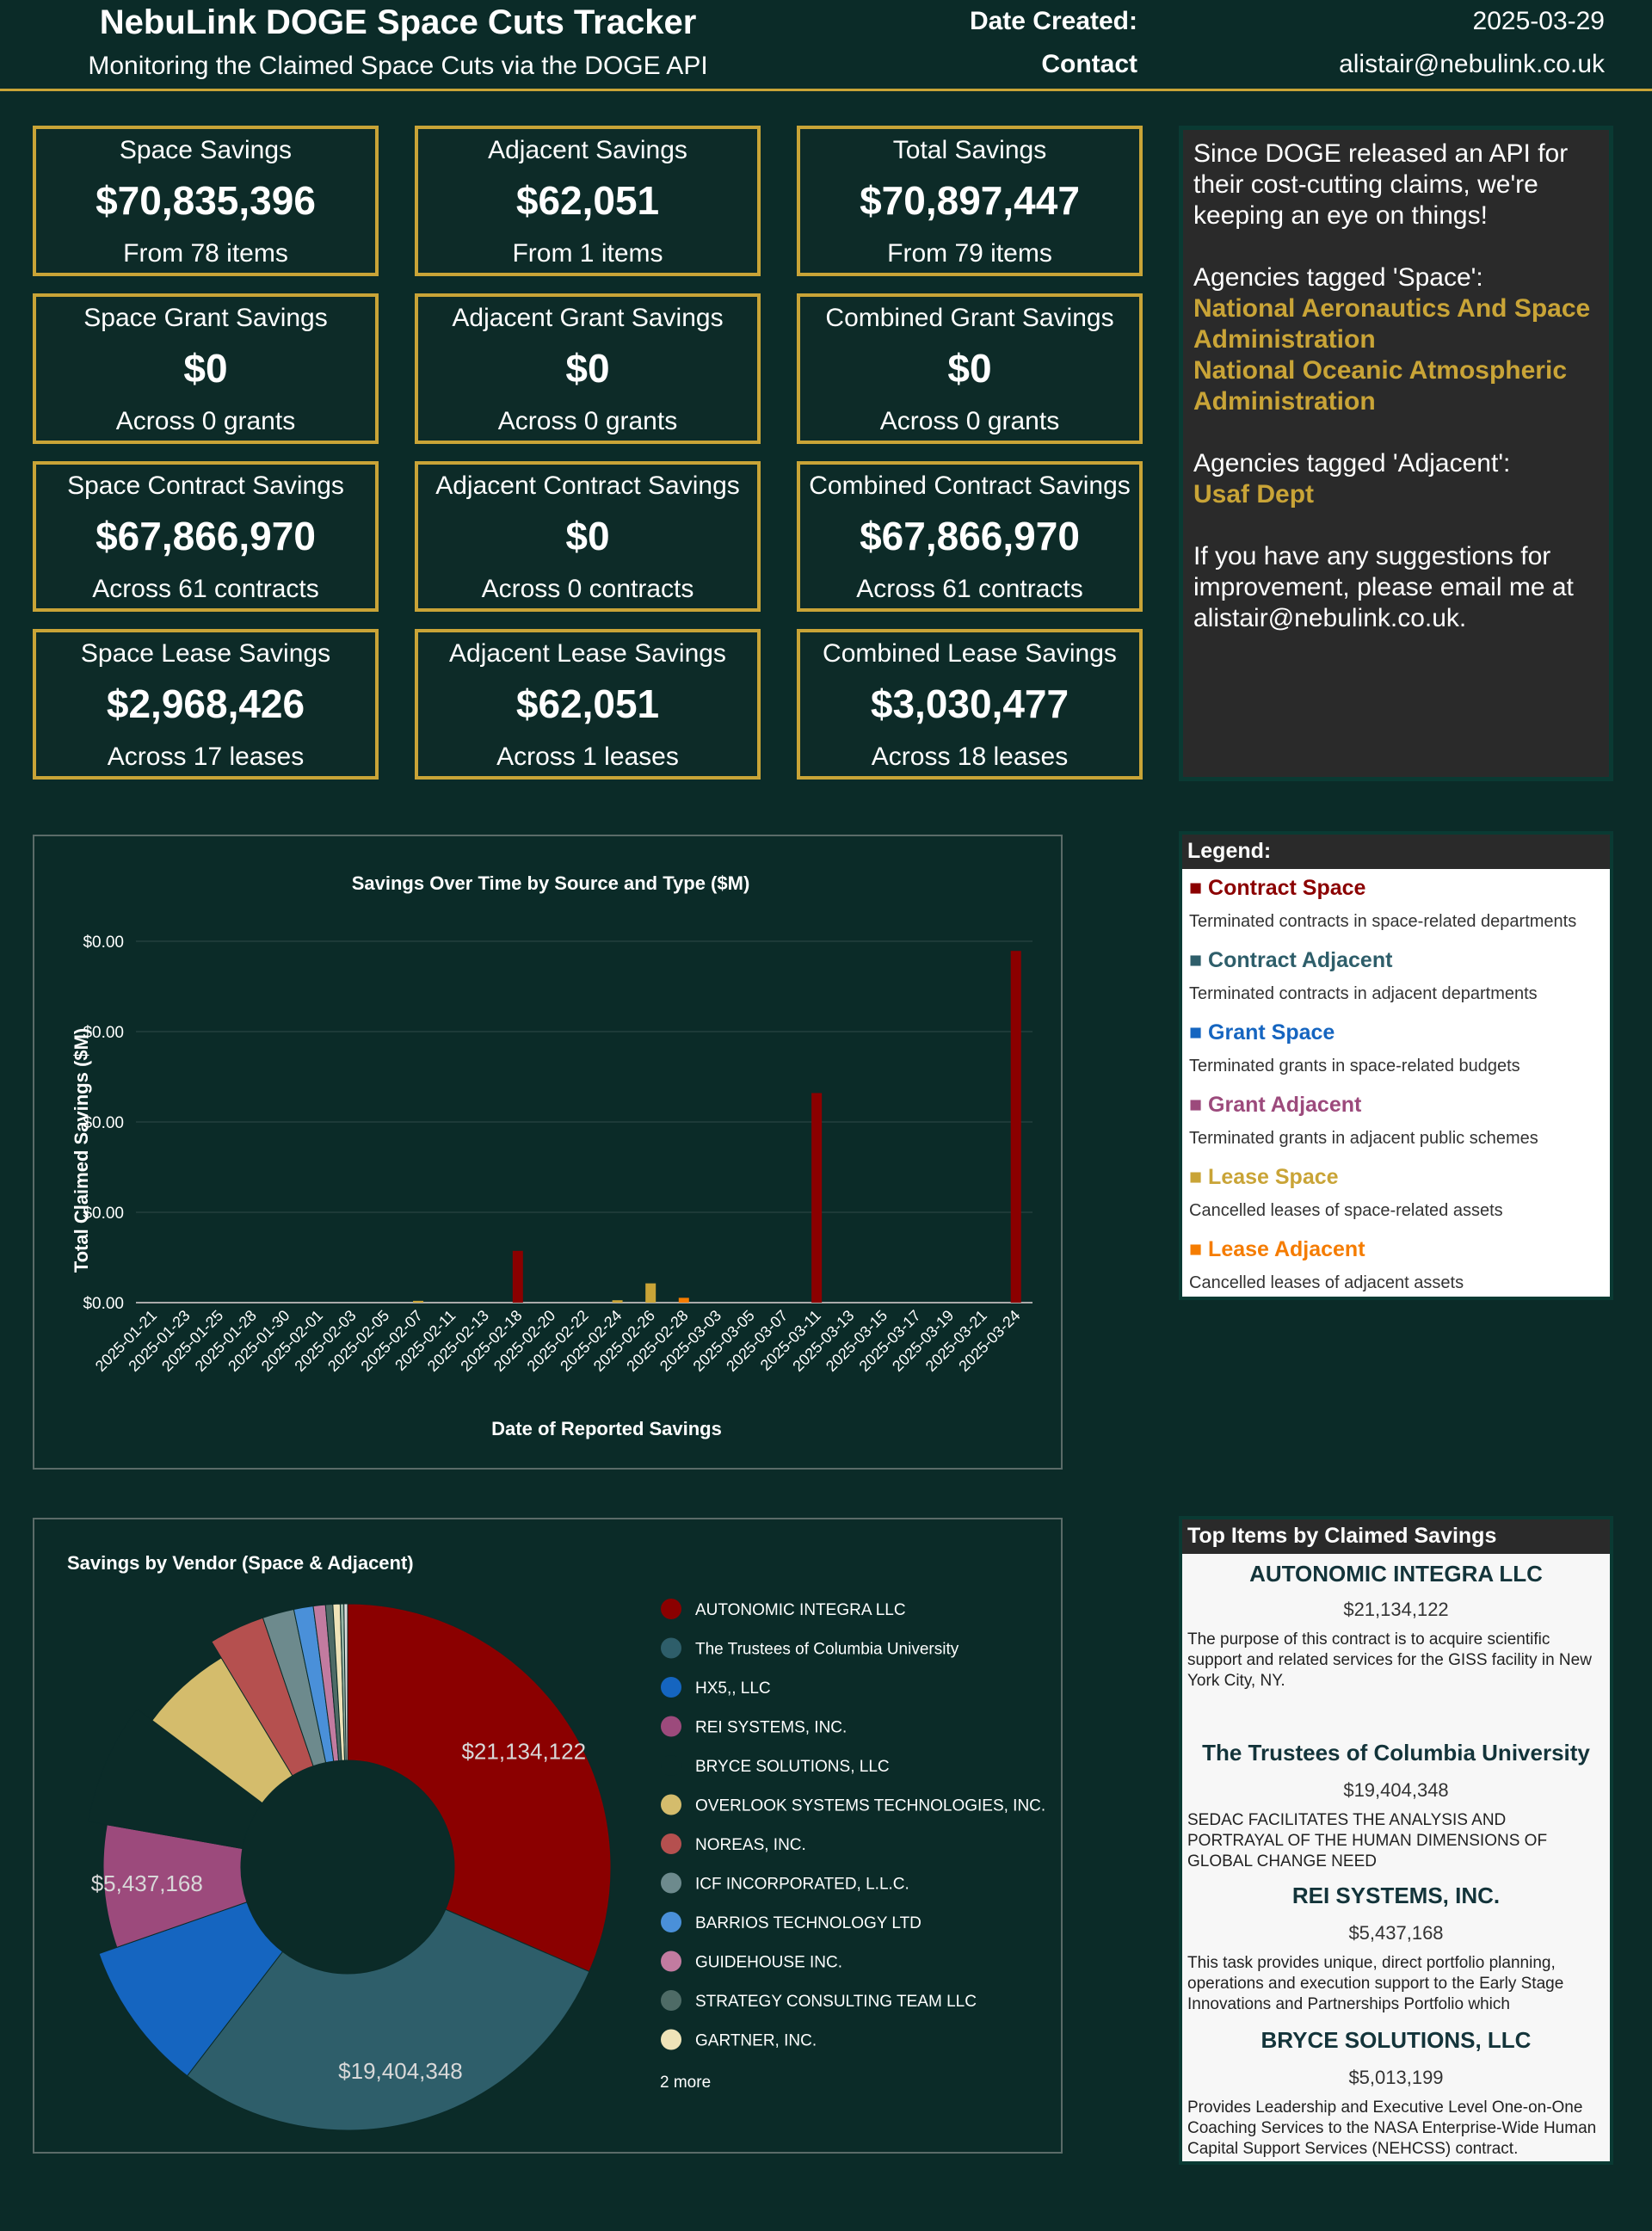 The width and height of the screenshot is (1652, 2231). What do you see at coordinates (205, 486) in the screenshot?
I see `card-title: Space Contract Savings` at bounding box center [205, 486].